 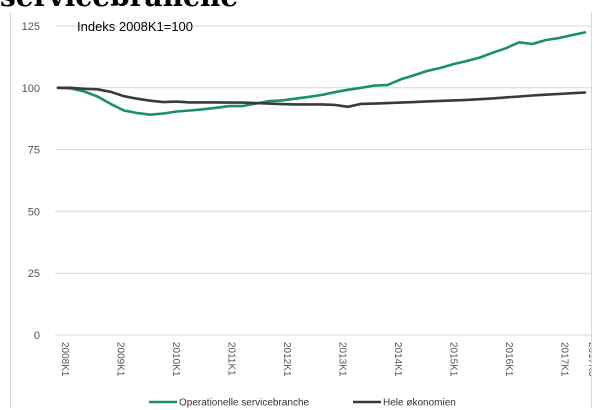 What do you see at coordinates (31, 89) in the screenshot?
I see `y-tick-label: 100` at bounding box center [31, 89].